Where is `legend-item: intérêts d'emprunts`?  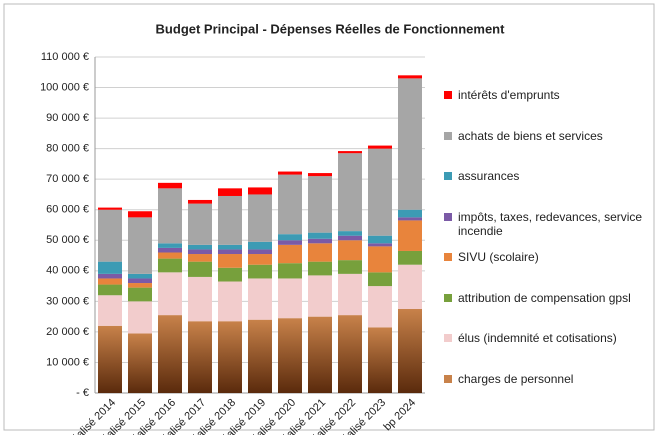
legend-item: intérêts d'emprunts is located at coordinates (551, 95).